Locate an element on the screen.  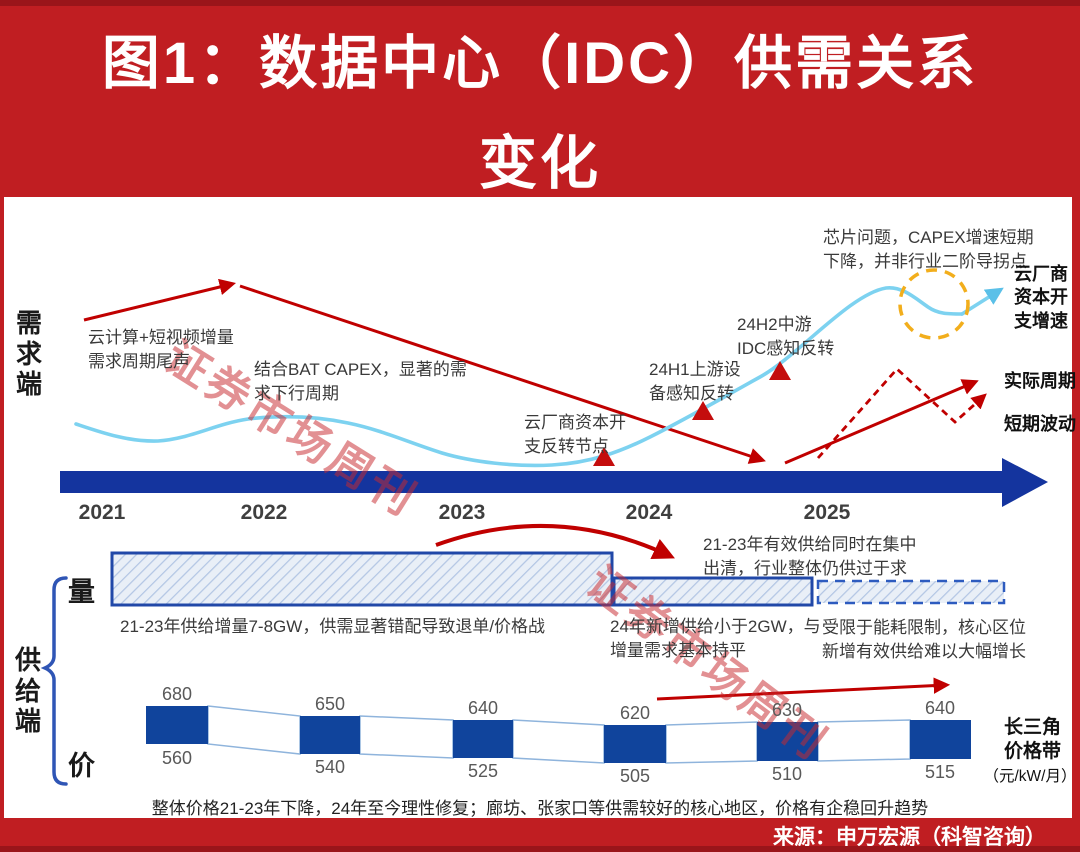
price-low-label: 560 is located at coordinates (177, 758).